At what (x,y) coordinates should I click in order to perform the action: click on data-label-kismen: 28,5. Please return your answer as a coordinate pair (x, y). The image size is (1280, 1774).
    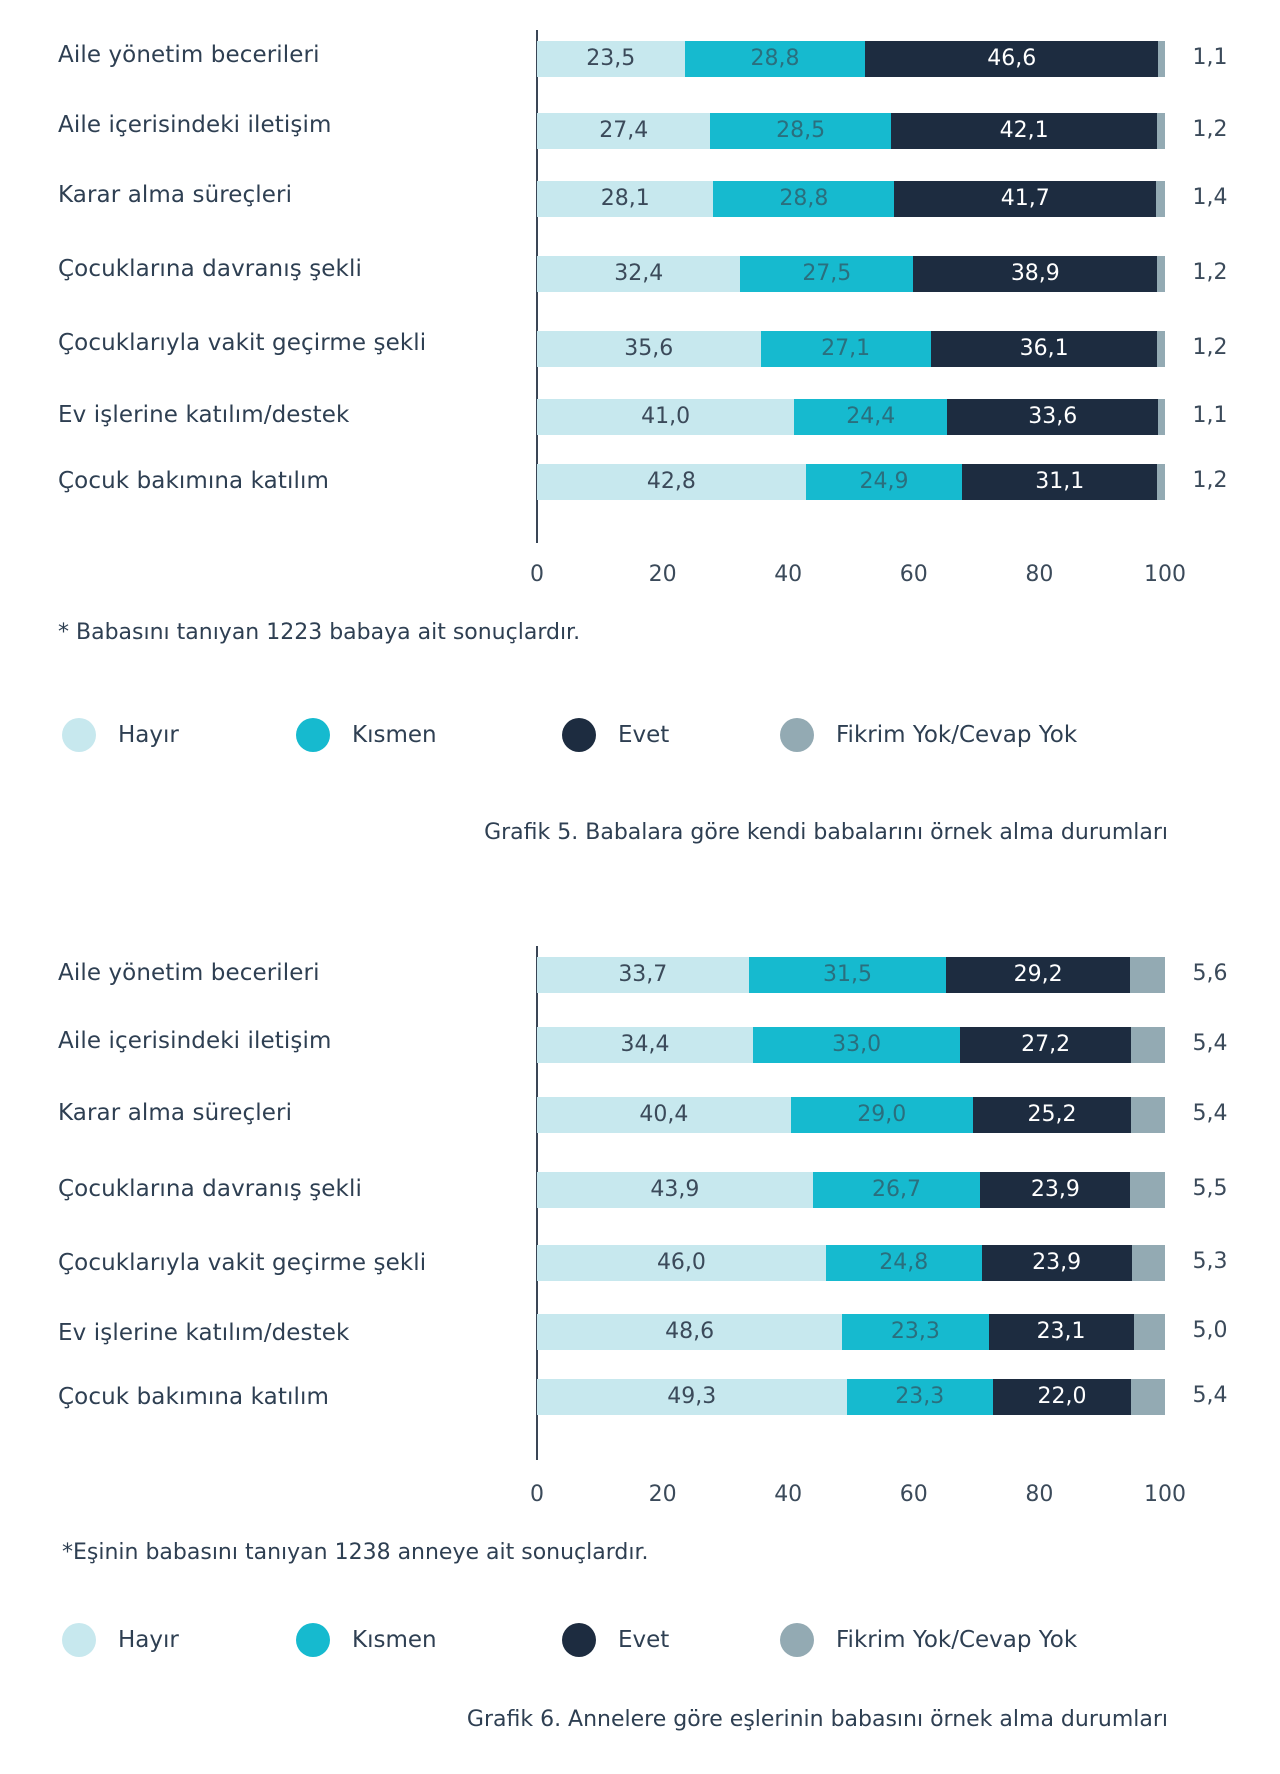
    Looking at the image, I should click on (801, 130).